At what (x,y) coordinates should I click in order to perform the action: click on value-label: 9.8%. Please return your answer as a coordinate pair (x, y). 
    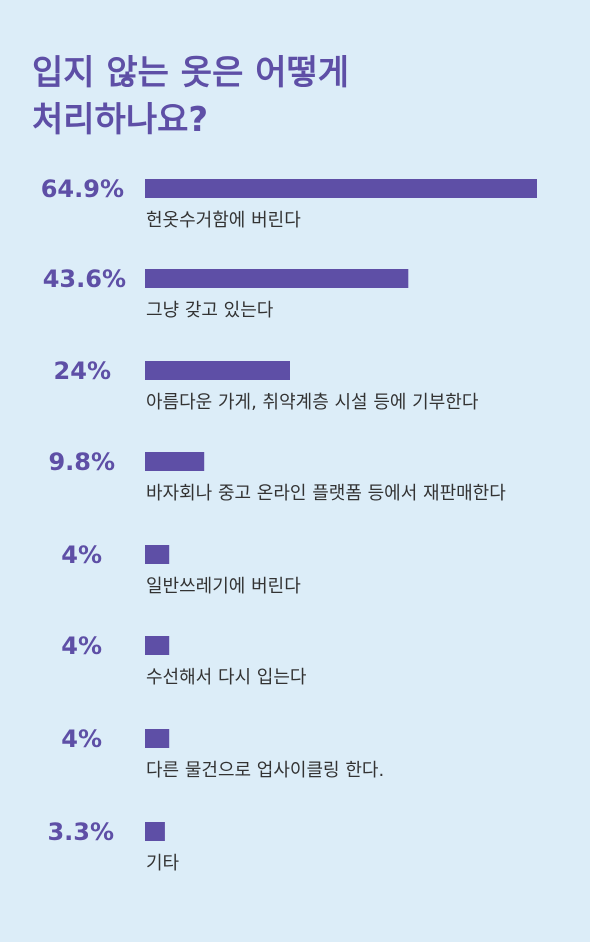
    Looking at the image, I should click on (81, 462).